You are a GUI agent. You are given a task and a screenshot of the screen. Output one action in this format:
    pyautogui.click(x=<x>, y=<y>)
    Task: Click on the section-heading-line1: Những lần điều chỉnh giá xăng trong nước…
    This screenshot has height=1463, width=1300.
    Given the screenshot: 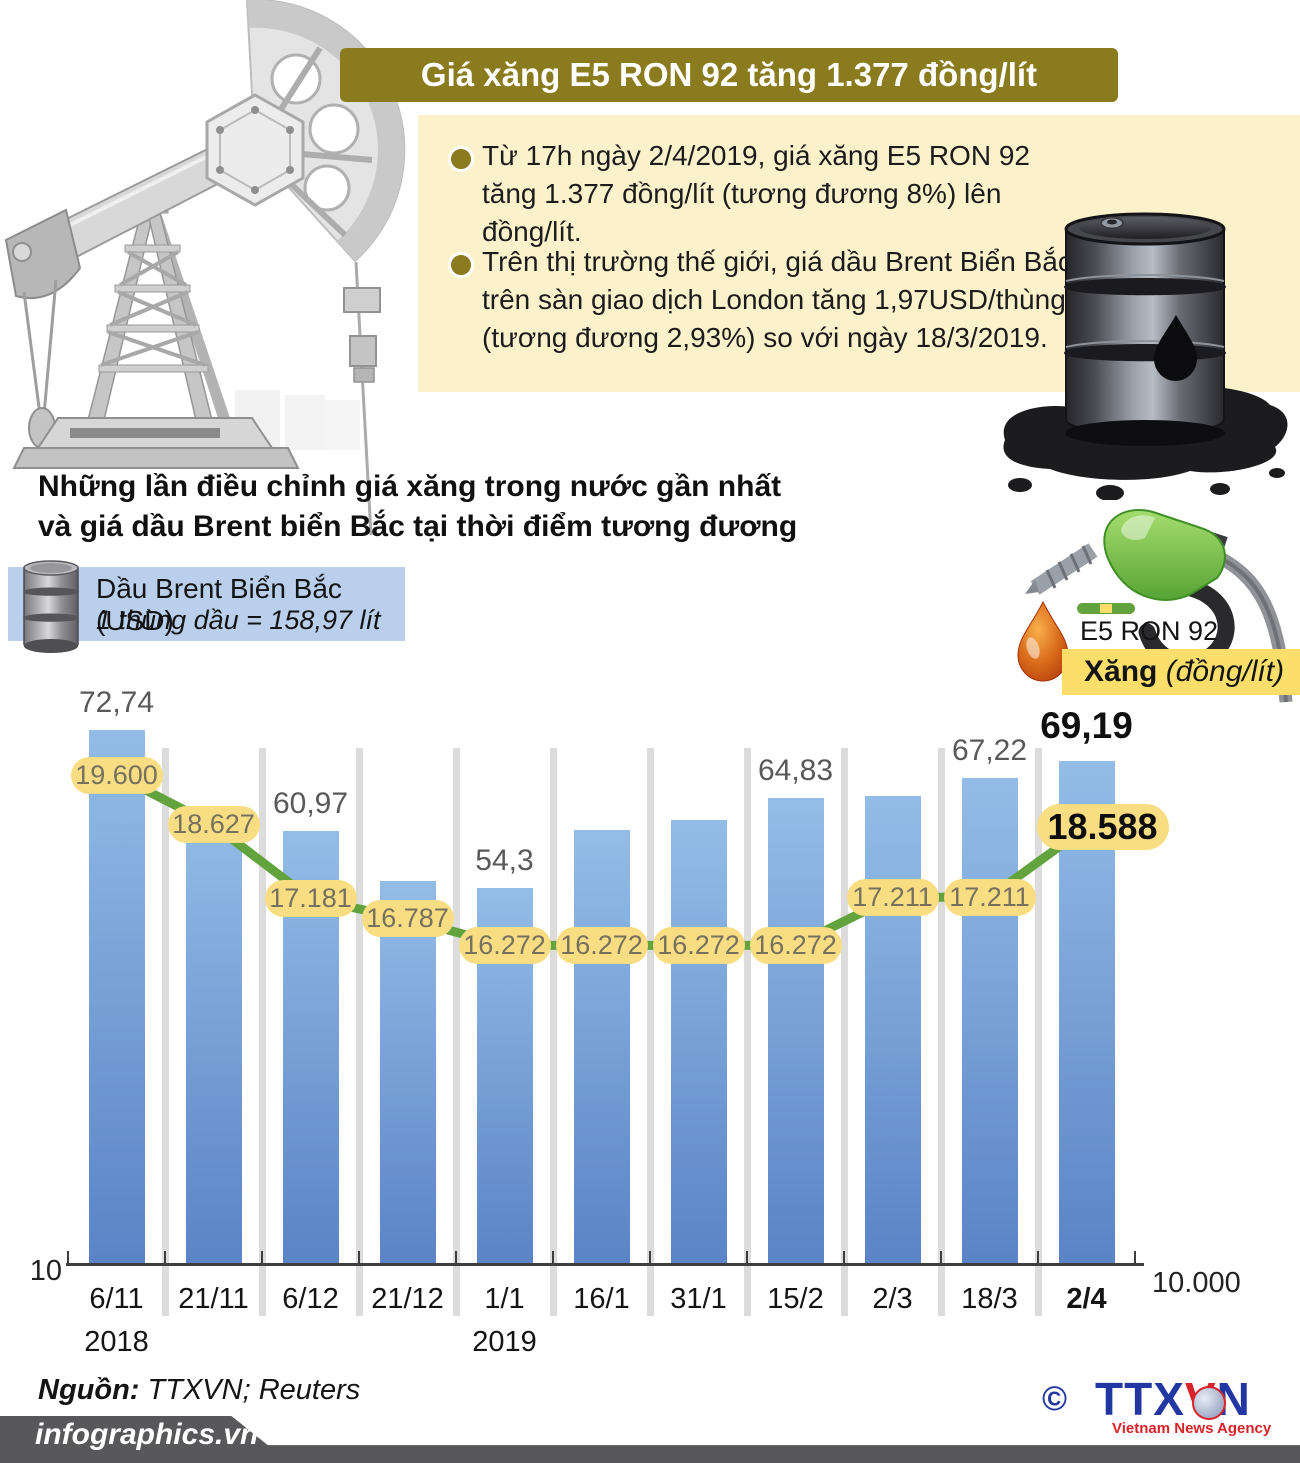 What is the action you would take?
    pyautogui.click(x=410, y=486)
    